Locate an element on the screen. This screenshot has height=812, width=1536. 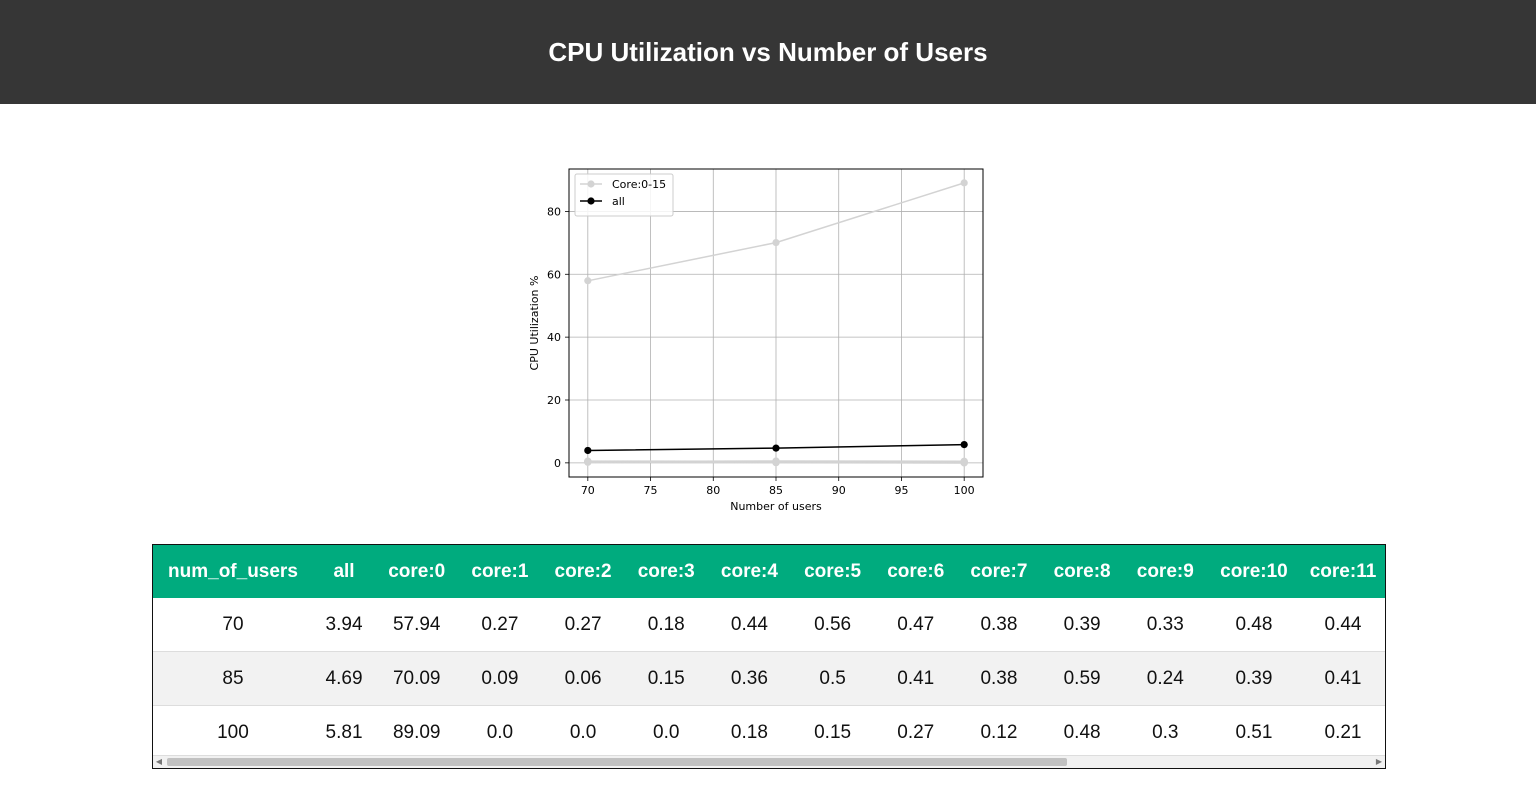
x-tick-label: 75 is located at coordinates (651, 490).